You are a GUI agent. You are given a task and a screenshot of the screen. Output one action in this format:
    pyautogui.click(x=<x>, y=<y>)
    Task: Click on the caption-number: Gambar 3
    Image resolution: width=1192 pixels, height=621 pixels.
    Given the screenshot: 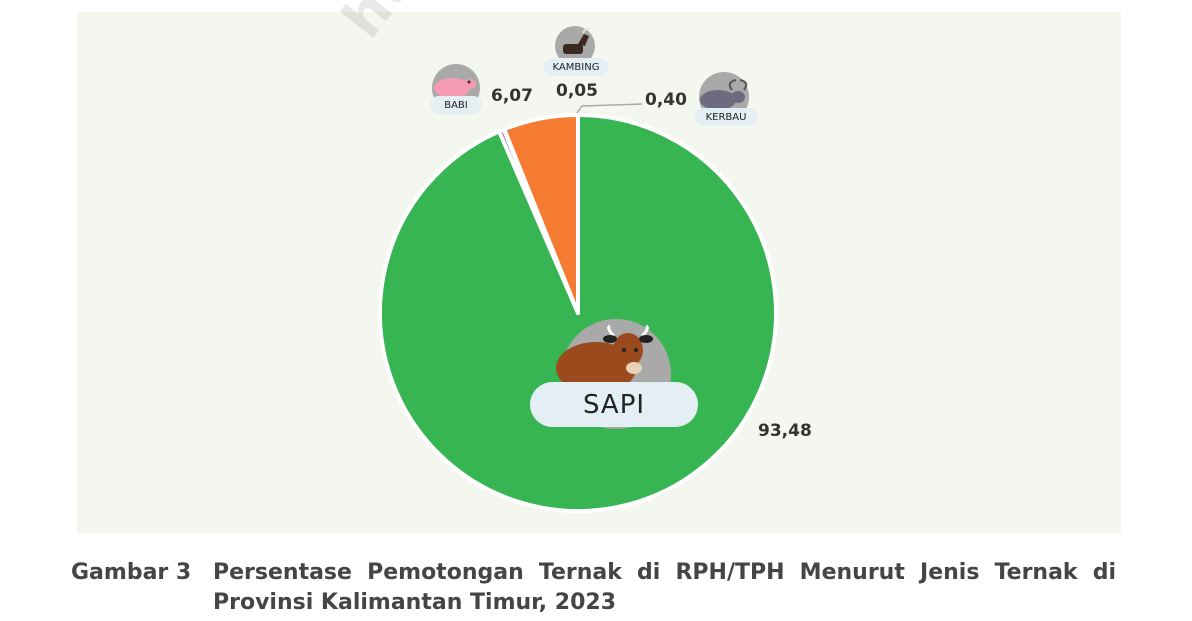 What is the action you would take?
    pyautogui.click(x=131, y=572)
    